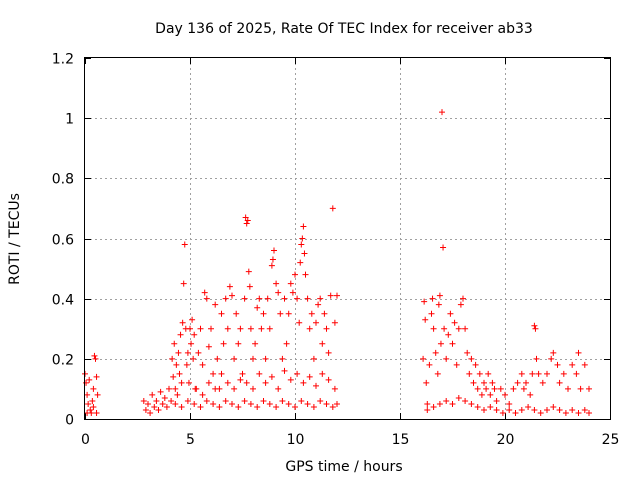  Describe the element at coordinates (63, 240) in the screenshot. I see `y-tick-labels: 0 0.2 0.4 0.6 0.8 1 1.2` at that location.